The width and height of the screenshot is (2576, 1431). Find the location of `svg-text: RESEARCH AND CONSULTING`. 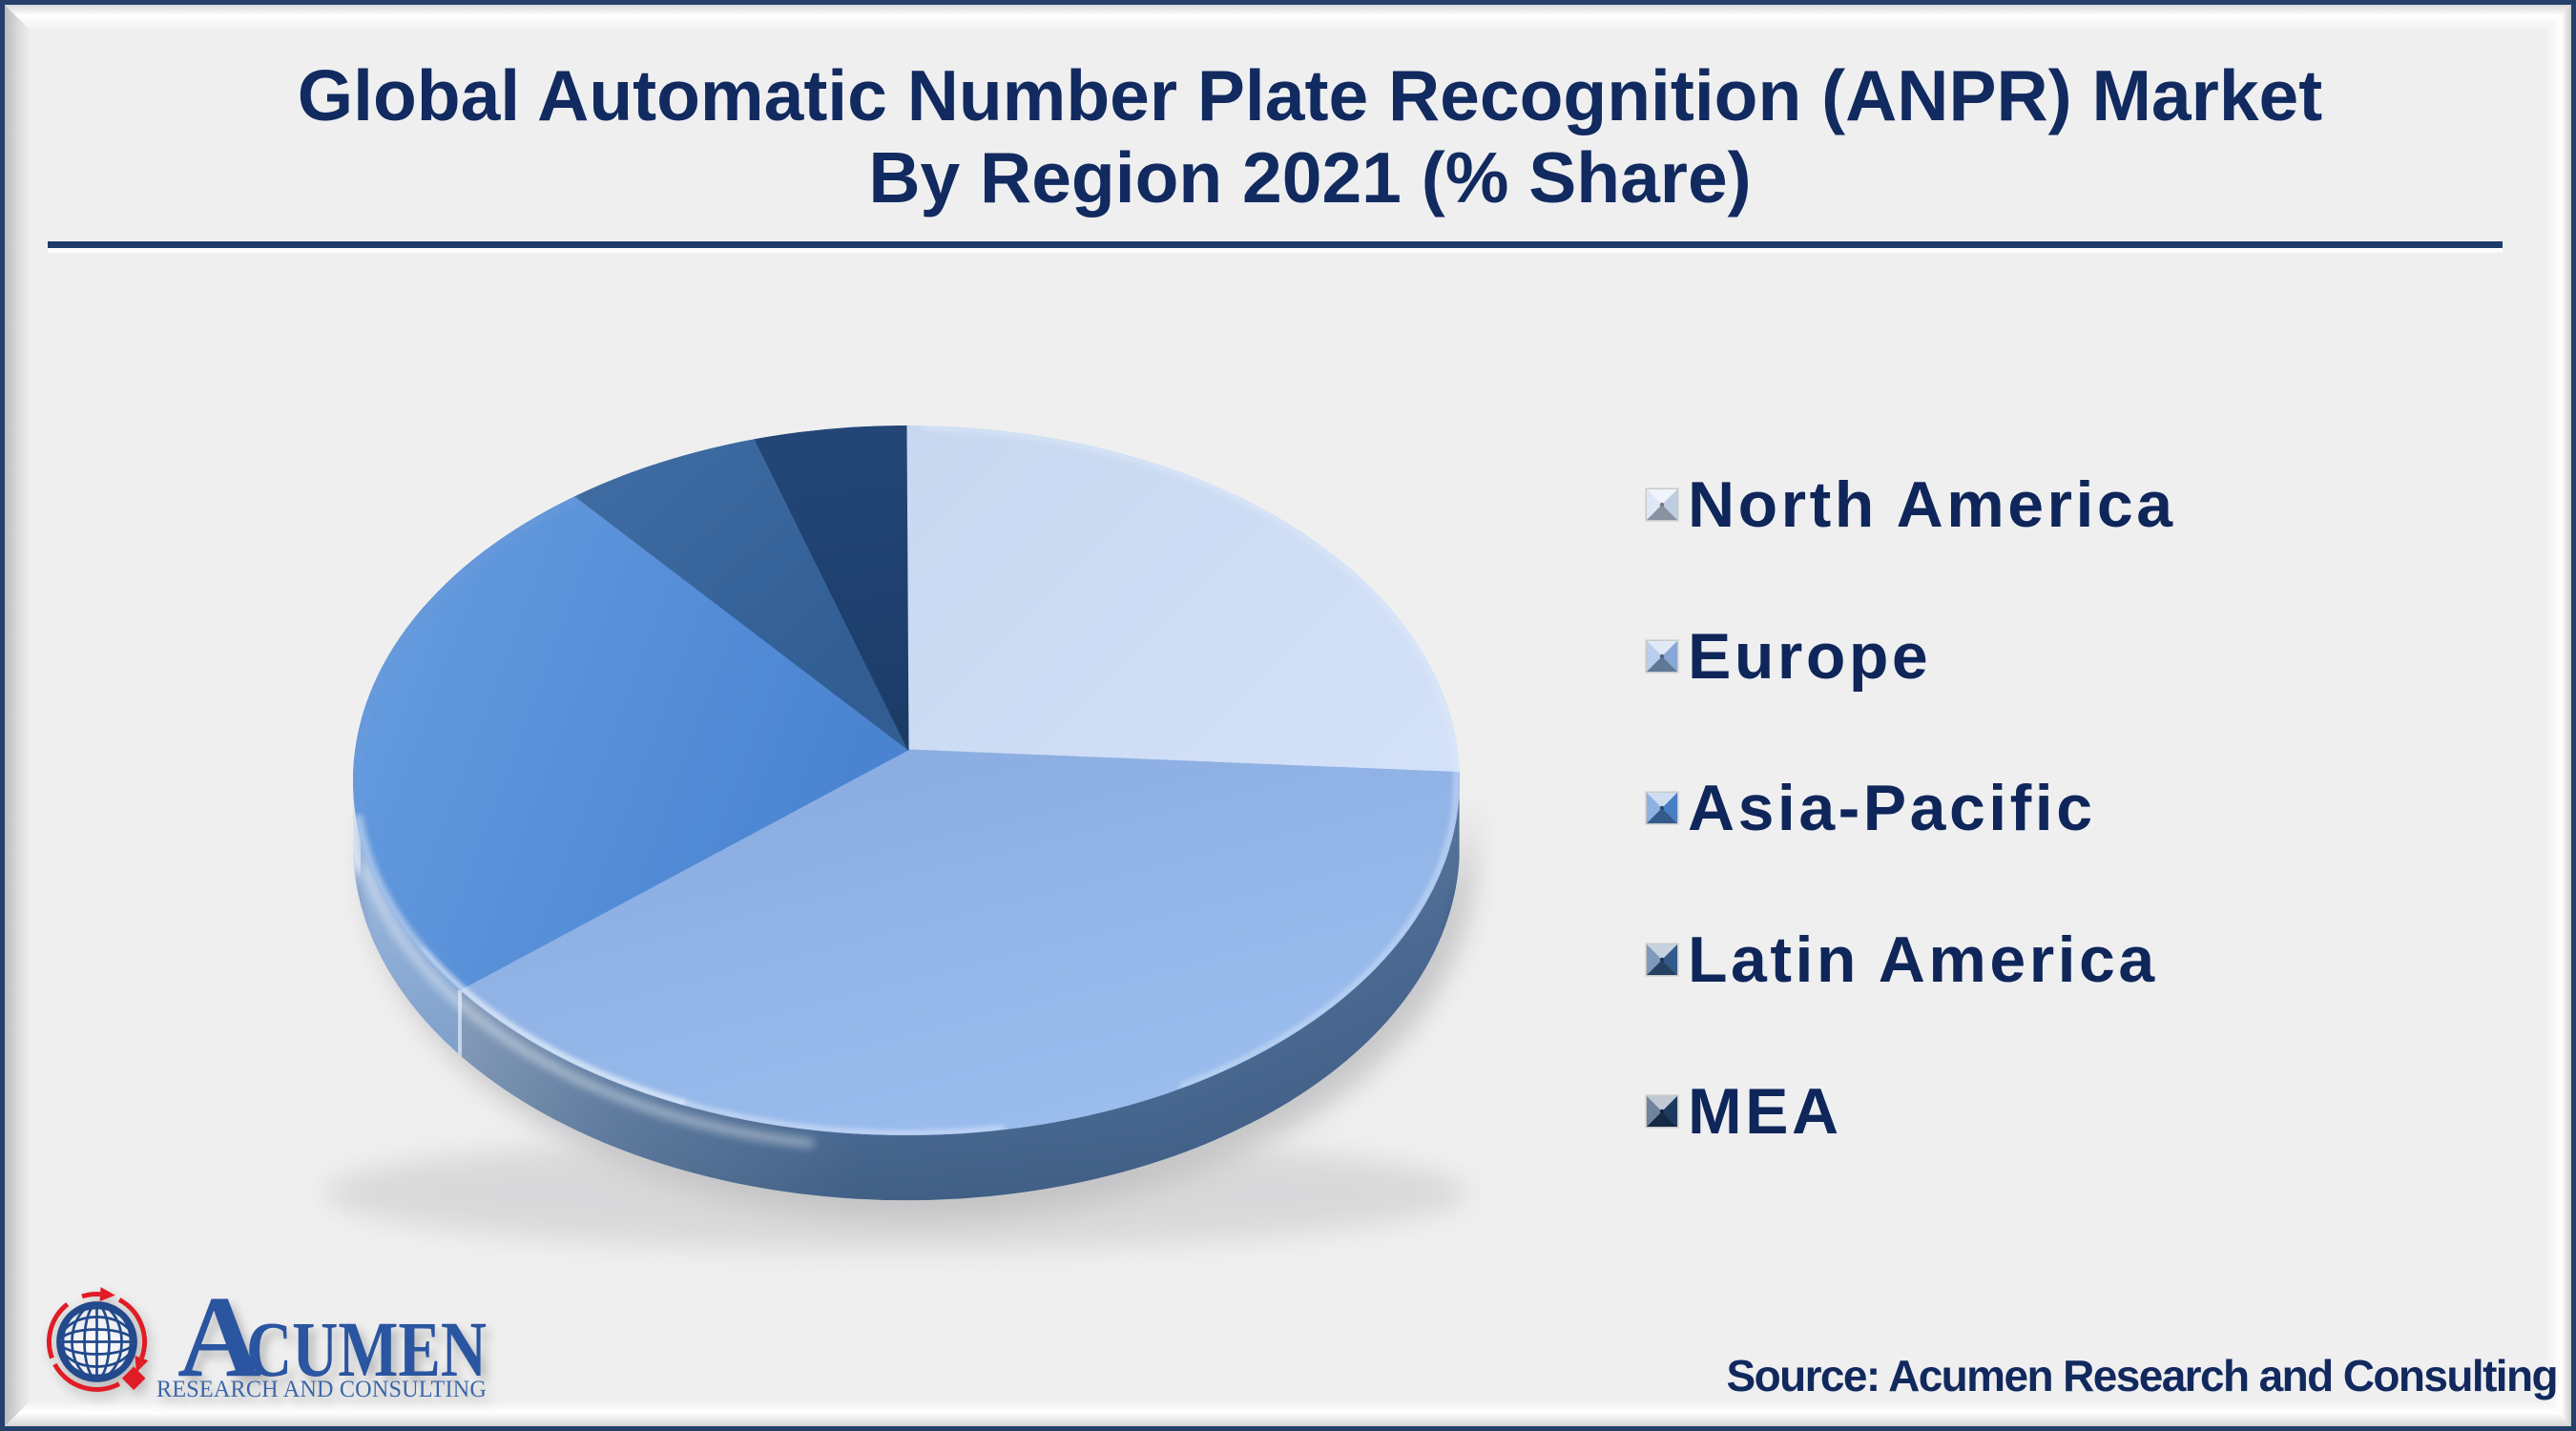

svg-text: RESEARCH AND CONSULTING is located at coordinates (321, 1390).